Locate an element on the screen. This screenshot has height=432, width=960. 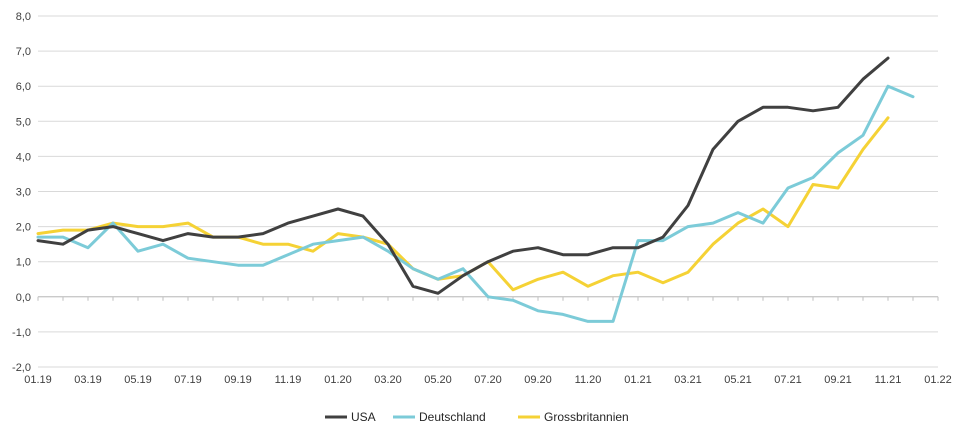
x-tick-label: 11.21 is located at coordinates (888, 380).